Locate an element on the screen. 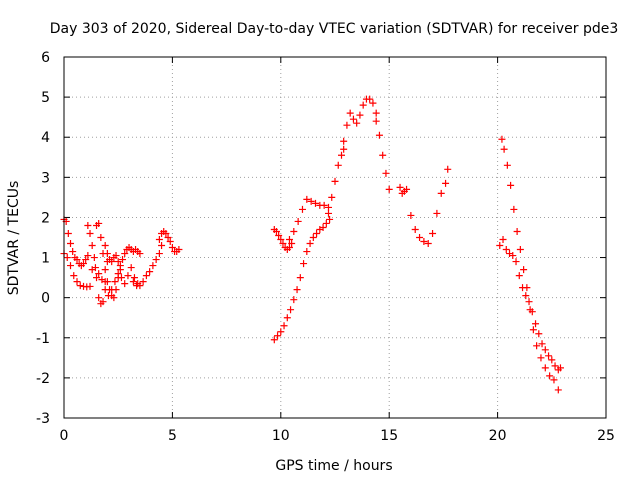 The height and width of the screenshot is (480, 640). x-tick-label: 10 is located at coordinates (281, 436).